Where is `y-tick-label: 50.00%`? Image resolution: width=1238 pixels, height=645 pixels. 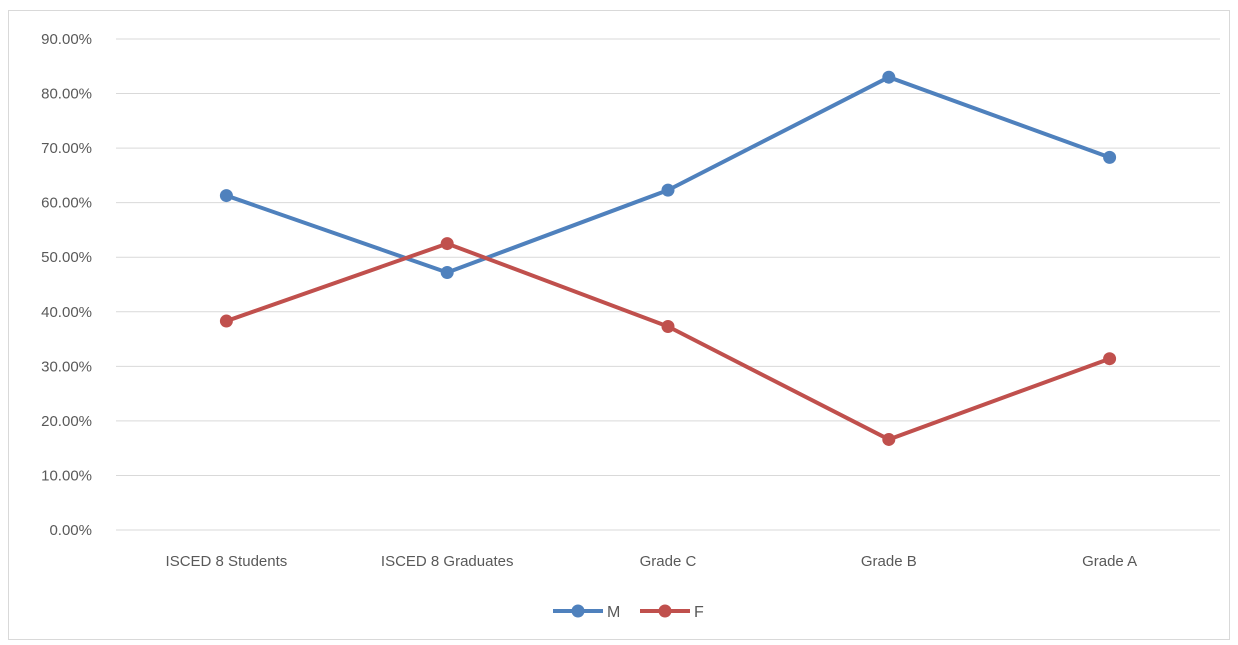
y-tick-label: 50.00% is located at coordinates (66, 257).